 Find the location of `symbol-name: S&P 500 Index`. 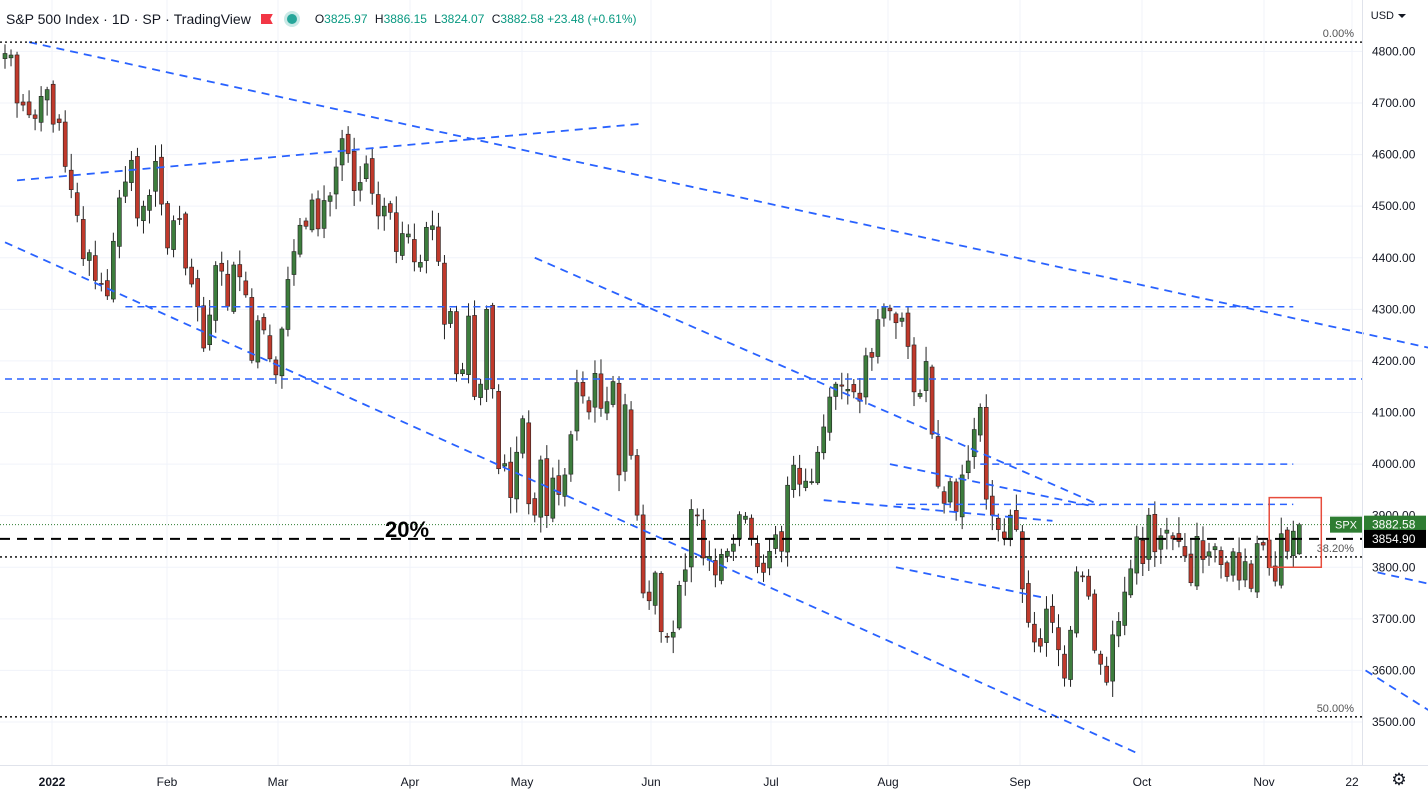

symbol-name: S&P 500 Index is located at coordinates (53, 19).